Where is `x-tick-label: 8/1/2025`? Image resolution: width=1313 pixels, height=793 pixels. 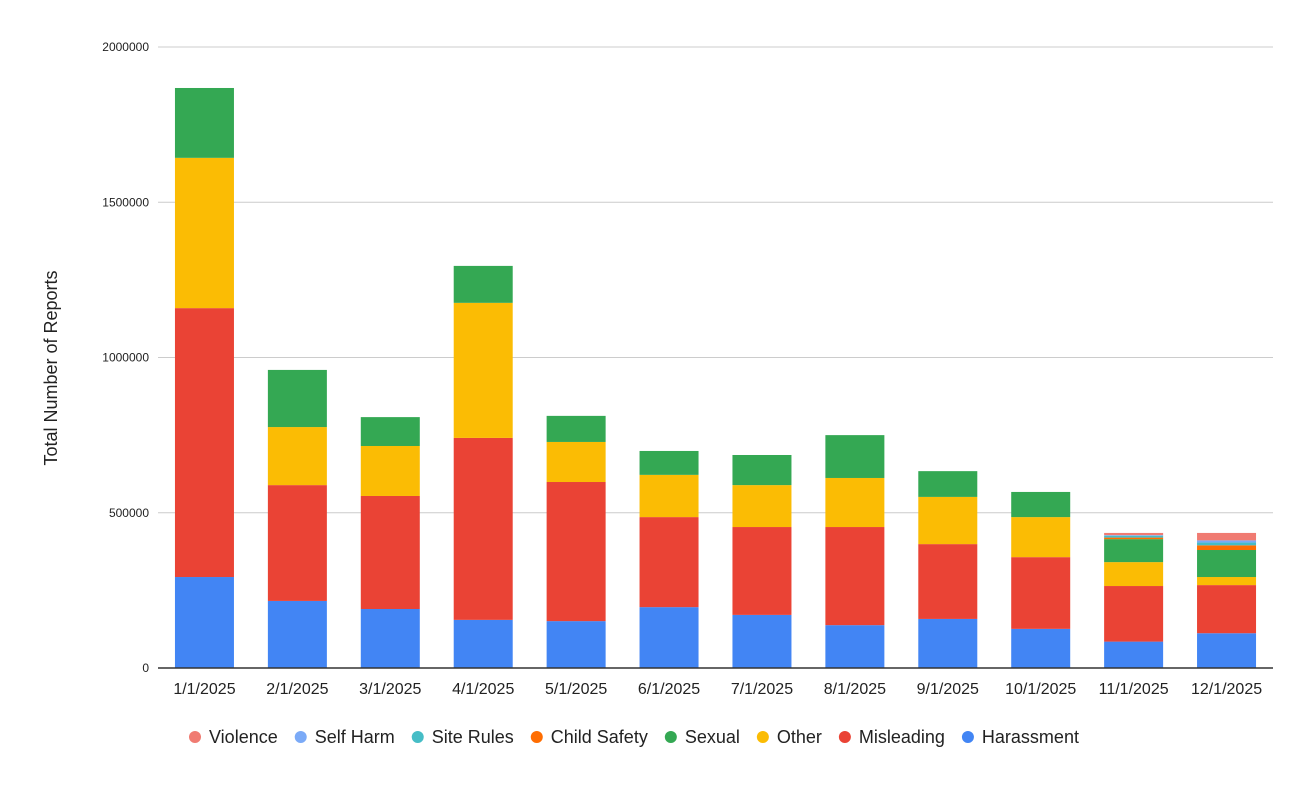
x-tick-label: 8/1/2025 is located at coordinates (855, 689).